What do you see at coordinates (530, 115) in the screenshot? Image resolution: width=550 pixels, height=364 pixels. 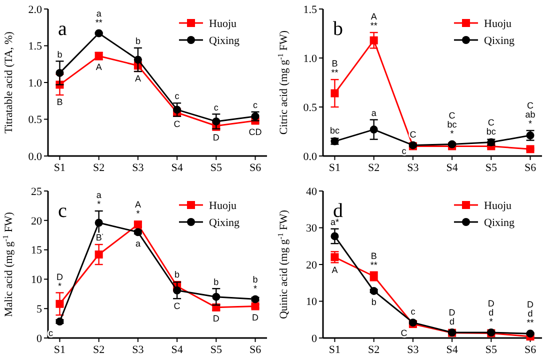 I see `annotation: ab` at bounding box center [530, 115].